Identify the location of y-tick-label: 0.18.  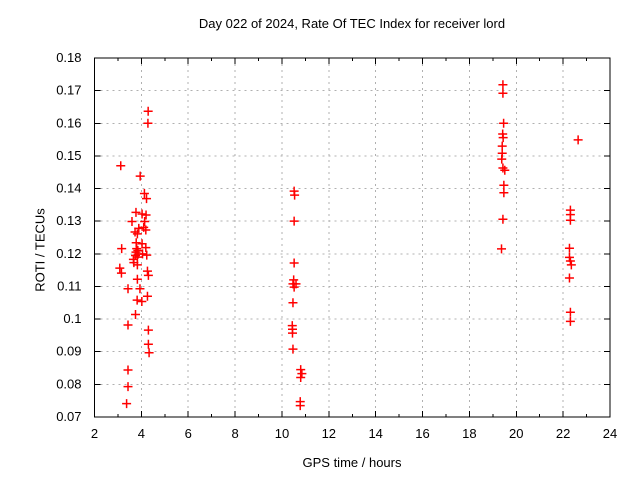
(68, 57).